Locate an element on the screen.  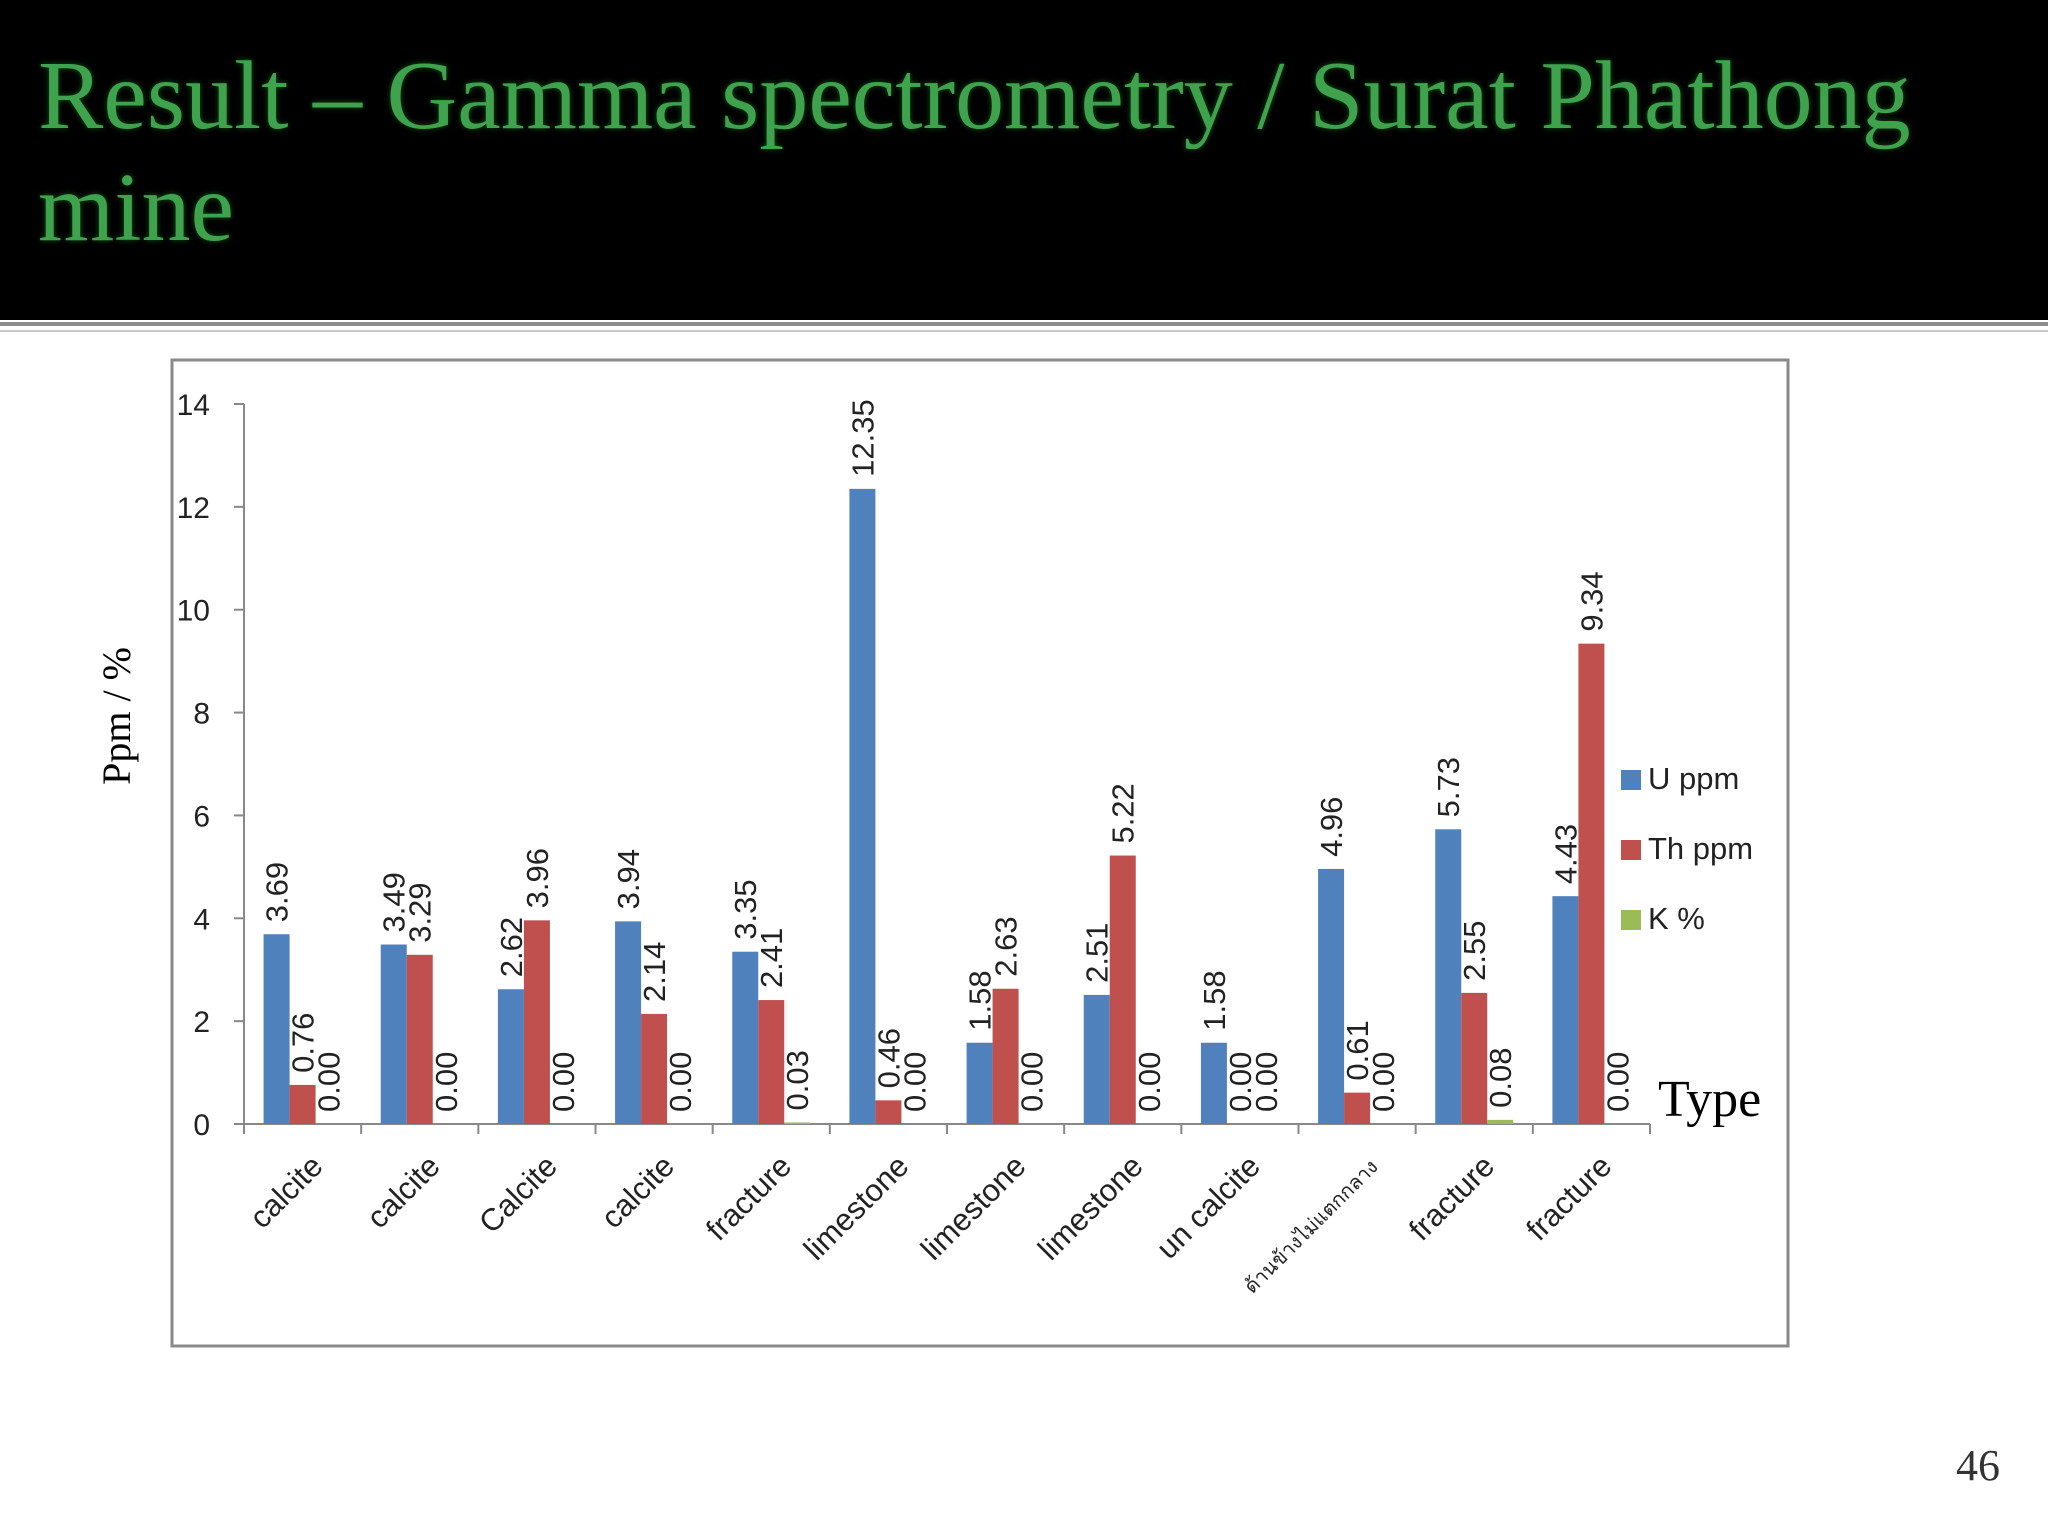
y-tick-label: 10 is located at coordinates (193, 611).